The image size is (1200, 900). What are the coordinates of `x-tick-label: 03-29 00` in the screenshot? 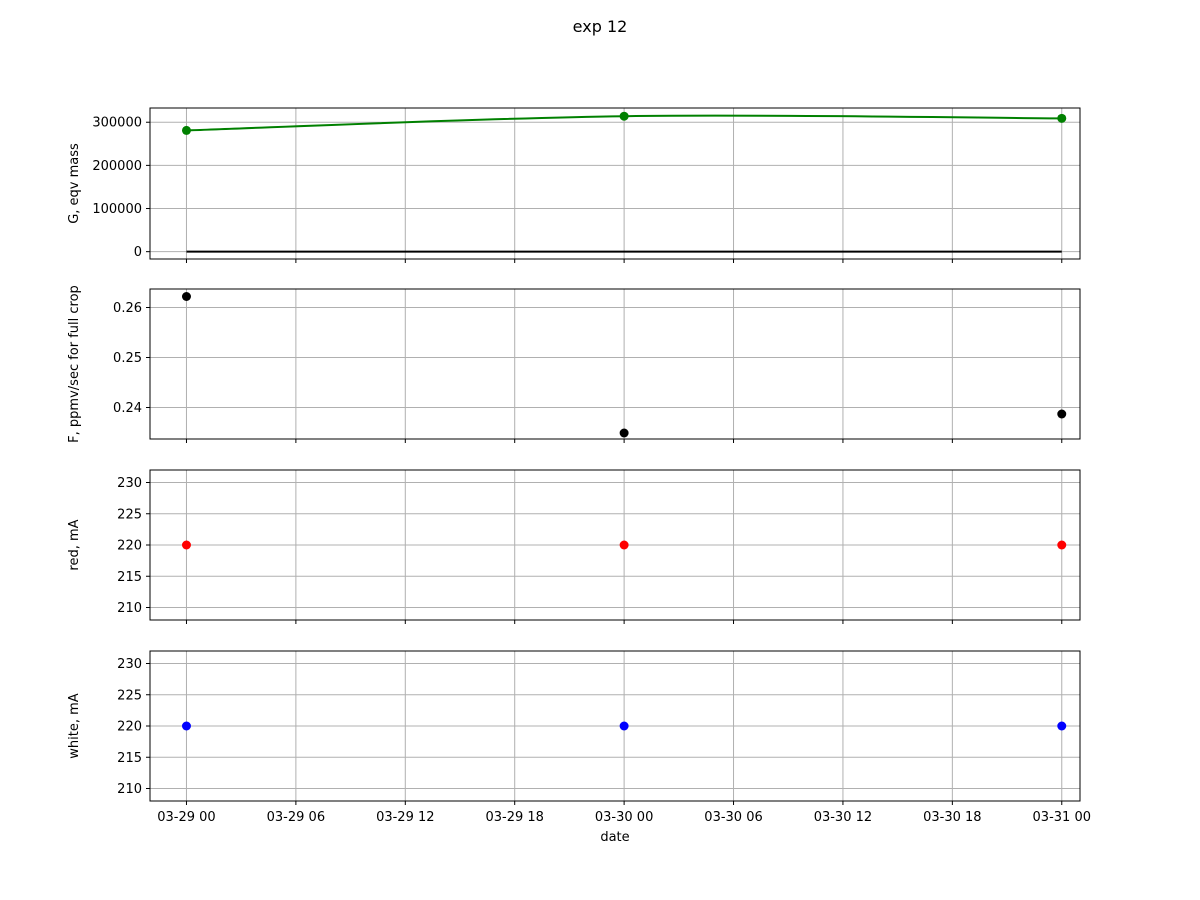 It's located at (186, 817).